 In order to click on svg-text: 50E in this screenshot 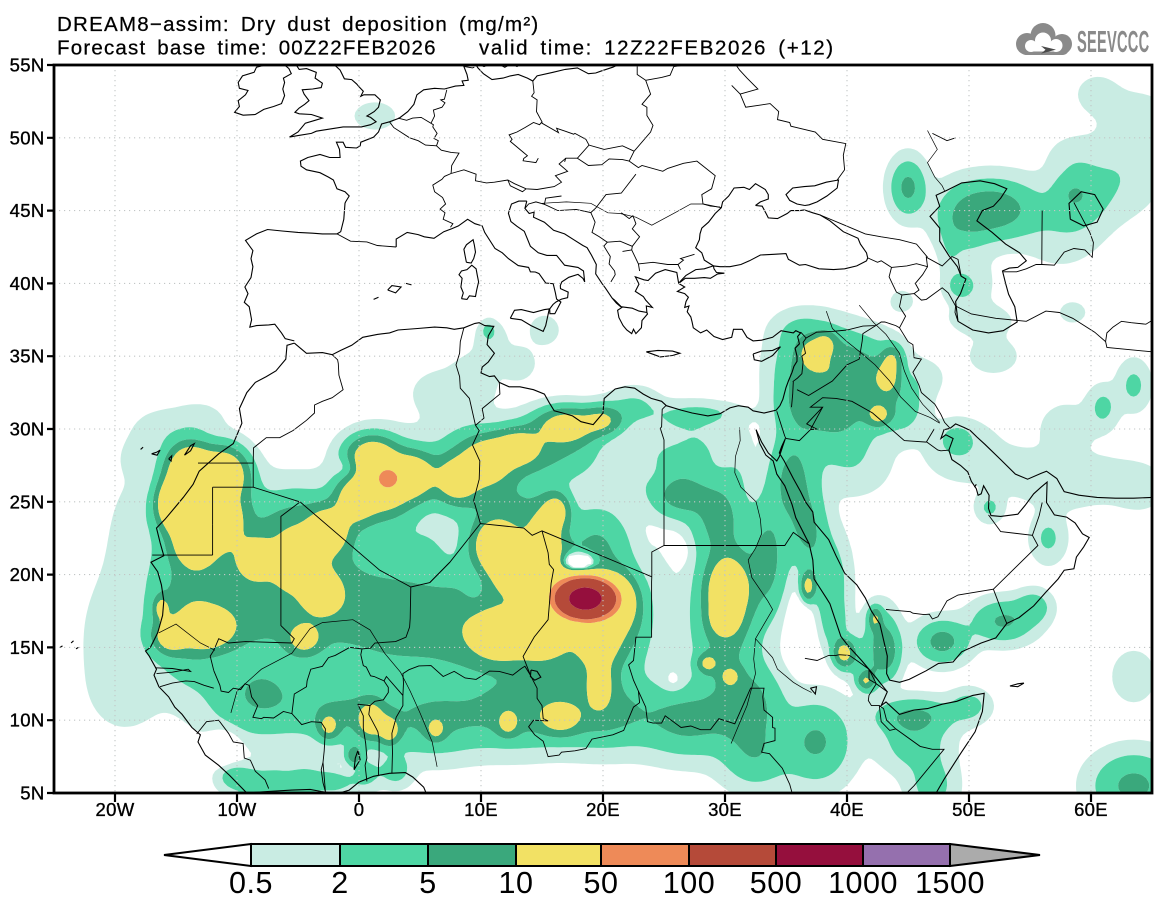, I will do `click(969, 809)`.